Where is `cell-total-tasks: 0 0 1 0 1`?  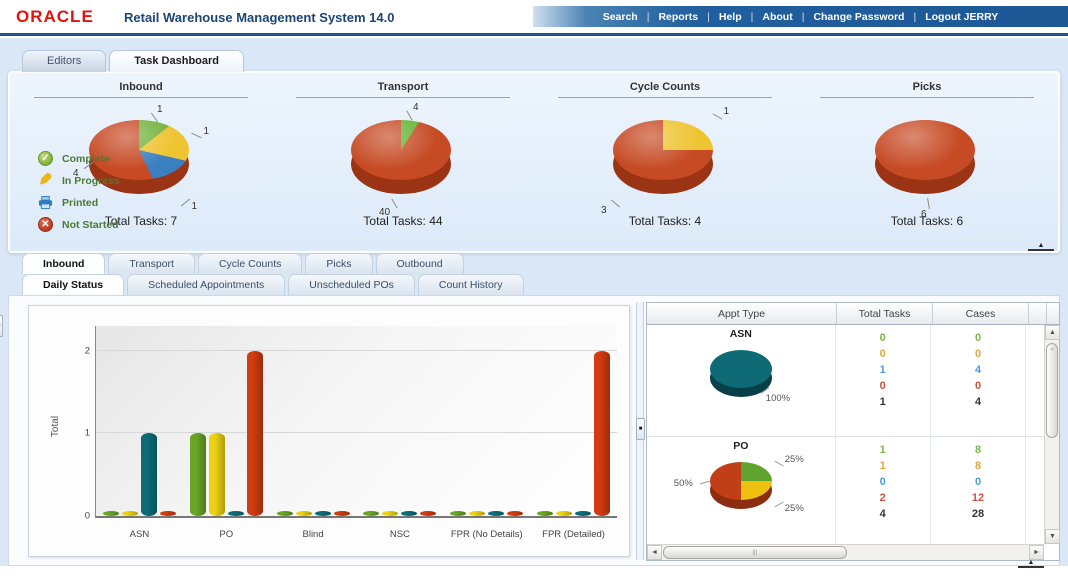 cell-total-tasks: 0 0 1 0 1 is located at coordinates (883, 380).